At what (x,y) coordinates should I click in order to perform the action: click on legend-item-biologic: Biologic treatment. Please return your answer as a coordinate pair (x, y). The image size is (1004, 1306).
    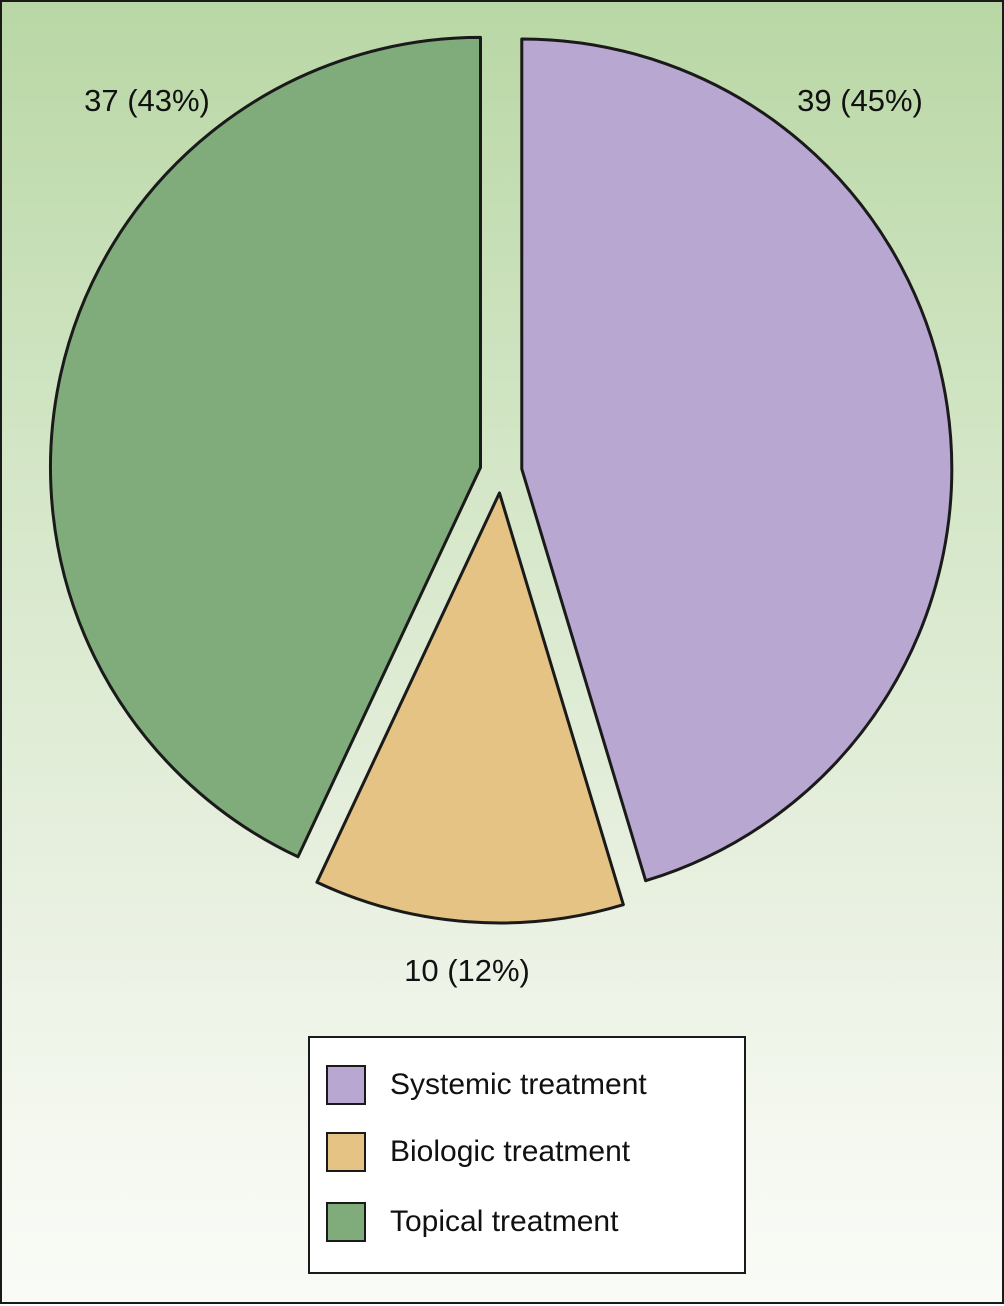
    Looking at the image, I should click on (478, 1152).